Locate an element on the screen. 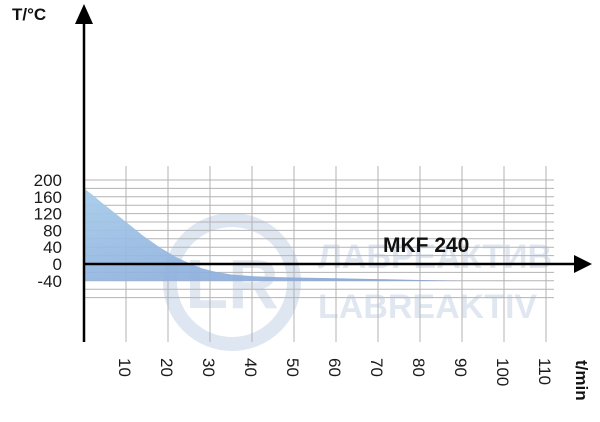 Image resolution: width=600 pixels, height=422 pixels. x-axis-arrow is located at coordinates (583, 264).